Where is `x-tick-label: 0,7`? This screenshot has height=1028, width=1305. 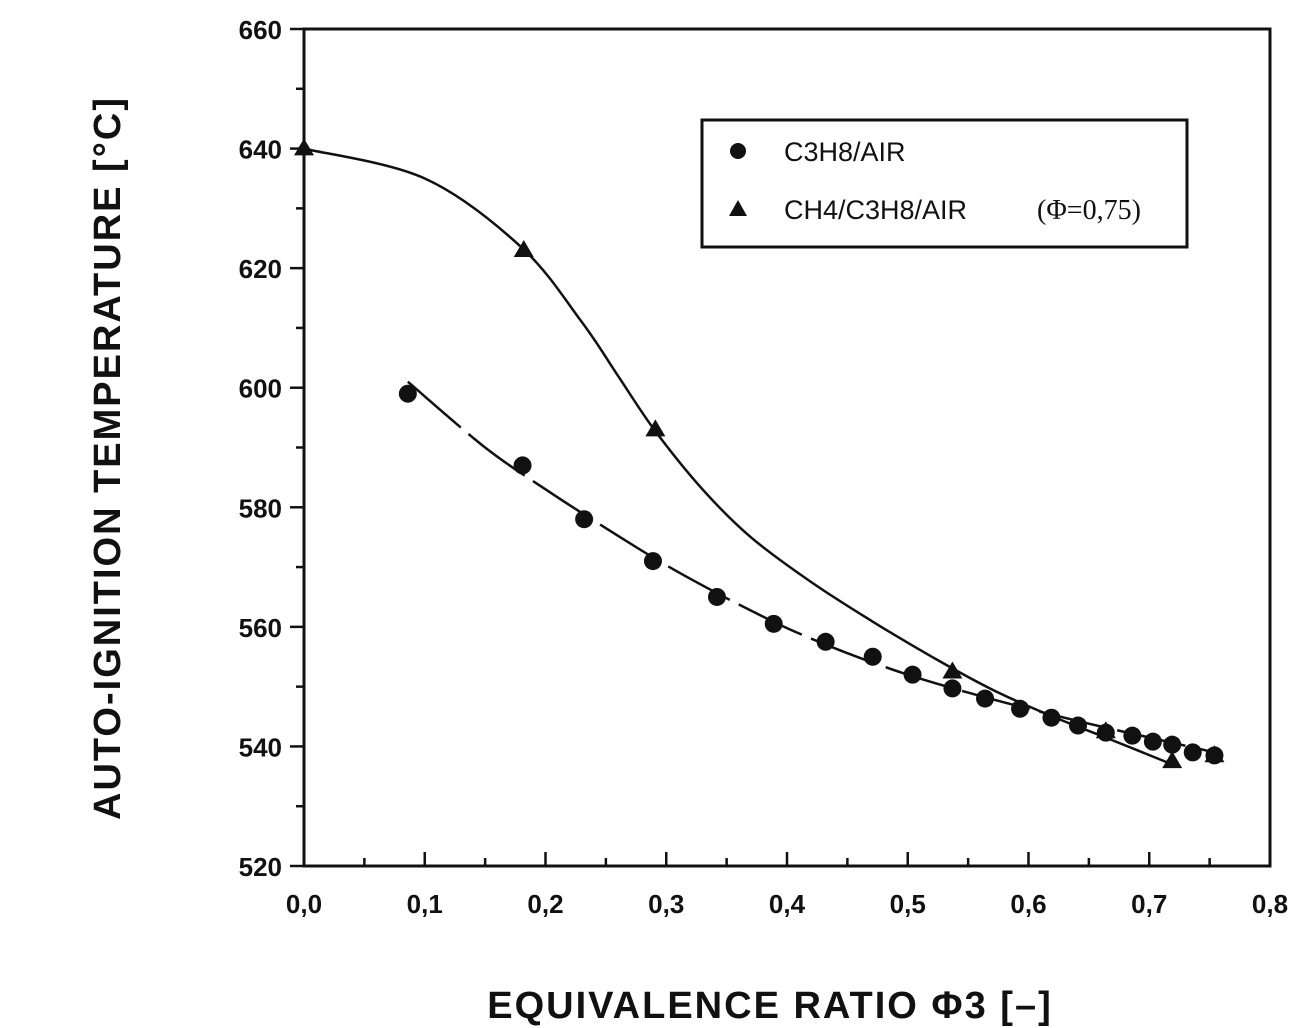
x-tick-label: 0,7 is located at coordinates (1149, 904).